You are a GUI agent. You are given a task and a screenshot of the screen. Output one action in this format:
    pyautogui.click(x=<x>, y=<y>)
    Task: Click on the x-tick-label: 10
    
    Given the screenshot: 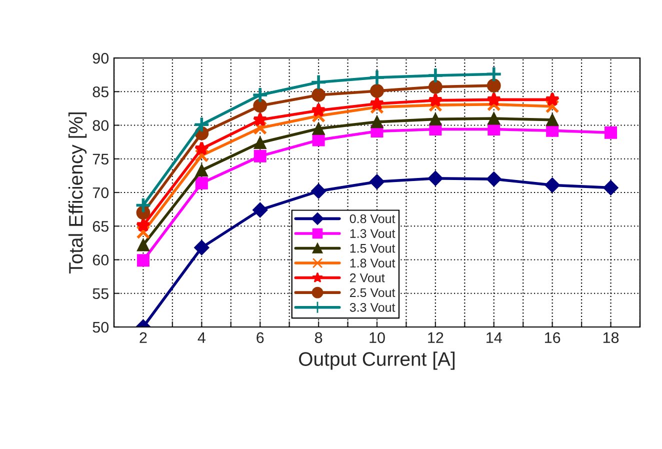 What is the action you would take?
    pyautogui.click(x=377, y=338)
    